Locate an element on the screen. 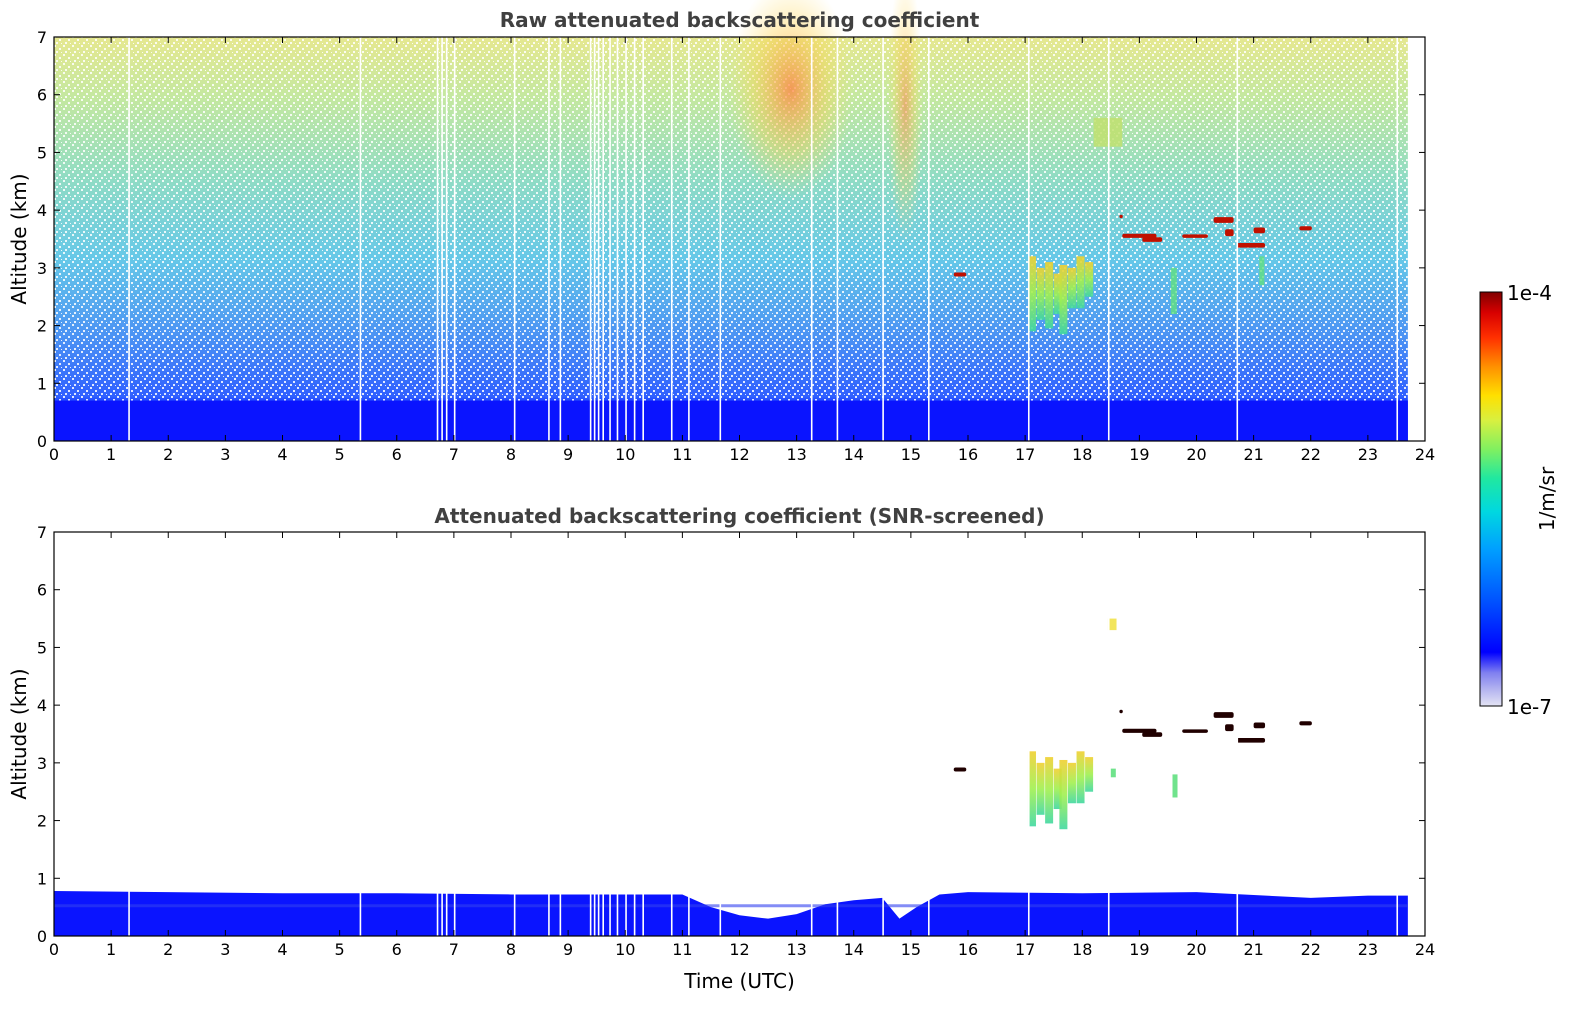  x-tick-label: 20 is located at coordinates (1196, 454).